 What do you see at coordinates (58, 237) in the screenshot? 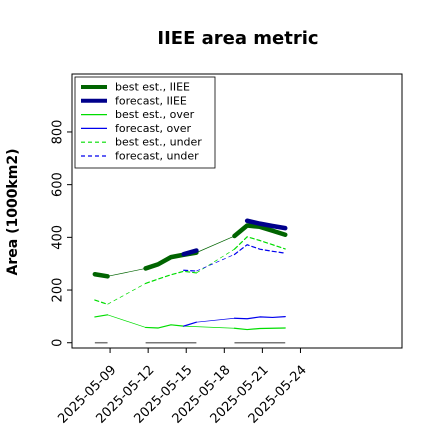
I see `y-tick-label: 400` at bounding box center [58, 237].